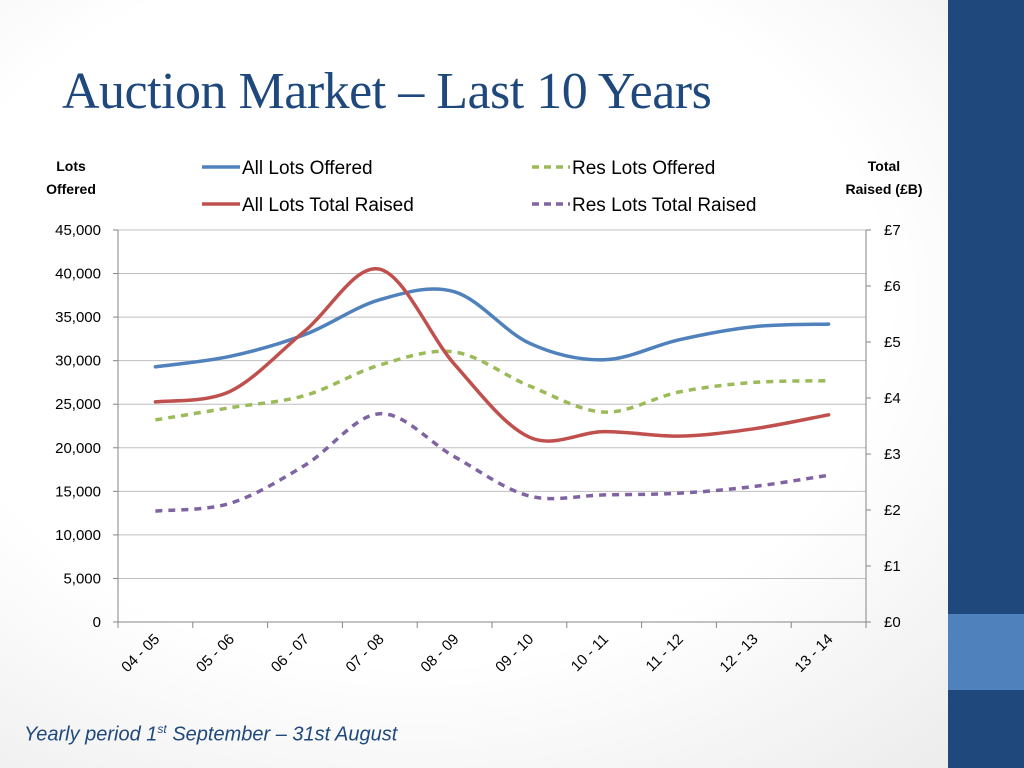 The height and width of the screenshot is (768, 1024). Describe the element at coordinates (892, 622) in the screenshot. I see `y-right-tick-label: £0` at that location.